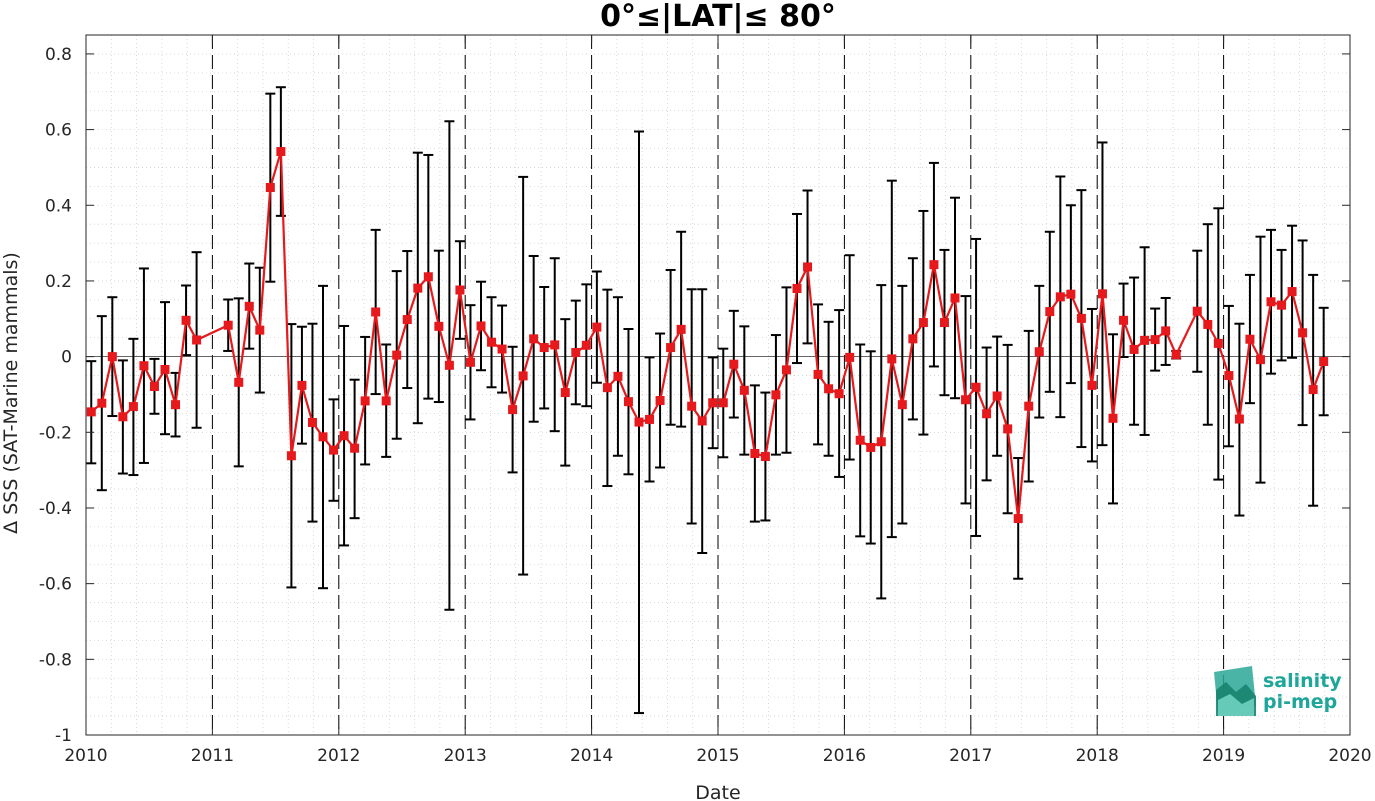 The height and width of the screenshot is (801, 1375). What do you see at coordinates (591, 756) in the screenshot?
I see `x-tick-label: 2014` at bounding box center [591, 756].